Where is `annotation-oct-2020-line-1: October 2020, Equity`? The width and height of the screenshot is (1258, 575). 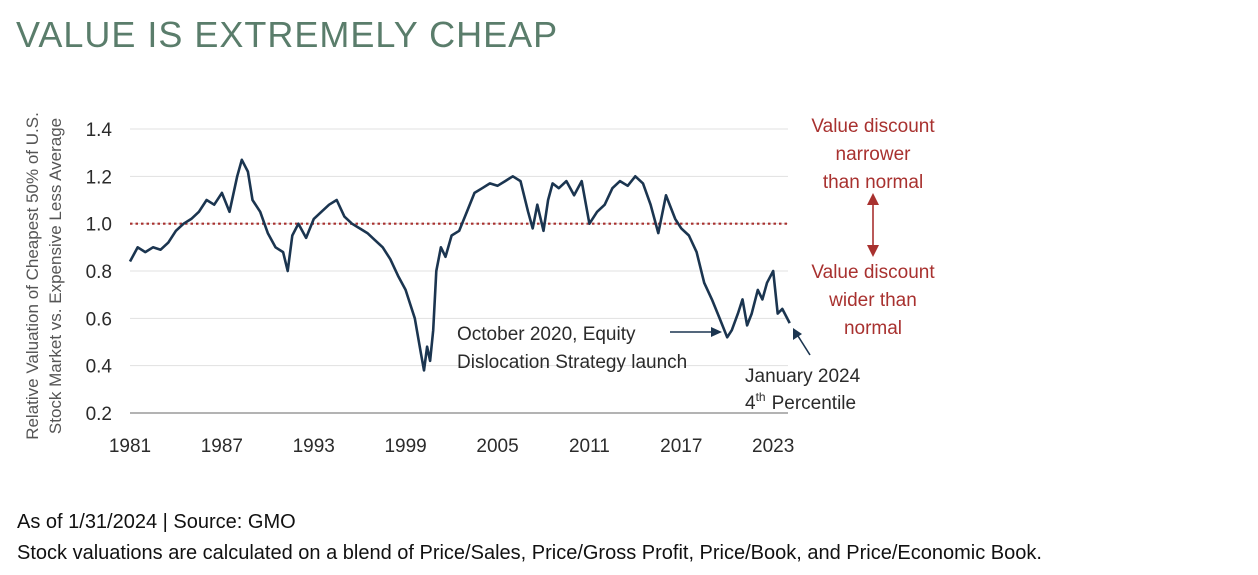
annotation-oct-2020-line-1: October 2020, Equity is located at coordinates (546, 334).